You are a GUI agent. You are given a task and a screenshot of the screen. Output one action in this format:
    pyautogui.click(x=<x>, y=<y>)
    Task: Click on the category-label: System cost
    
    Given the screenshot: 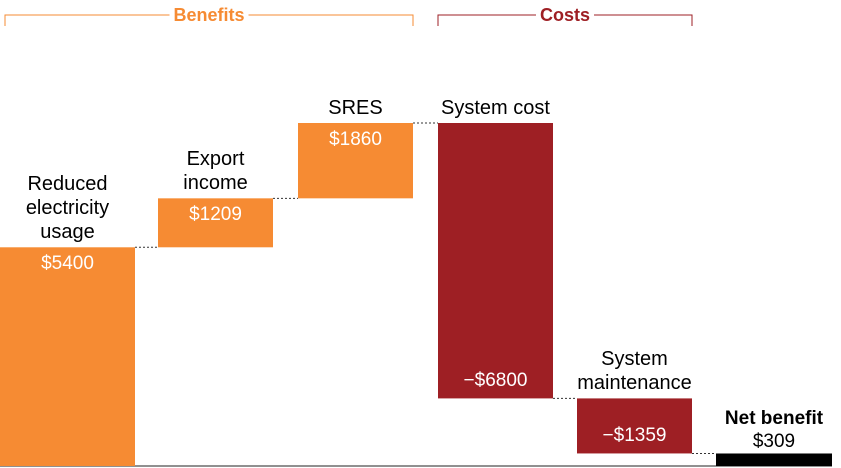 What is the action you would take?
    pyautogui.click(x=495, y=108)
    